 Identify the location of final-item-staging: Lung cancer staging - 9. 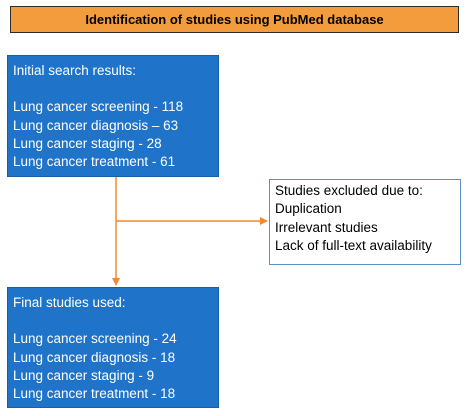
(84, 375).